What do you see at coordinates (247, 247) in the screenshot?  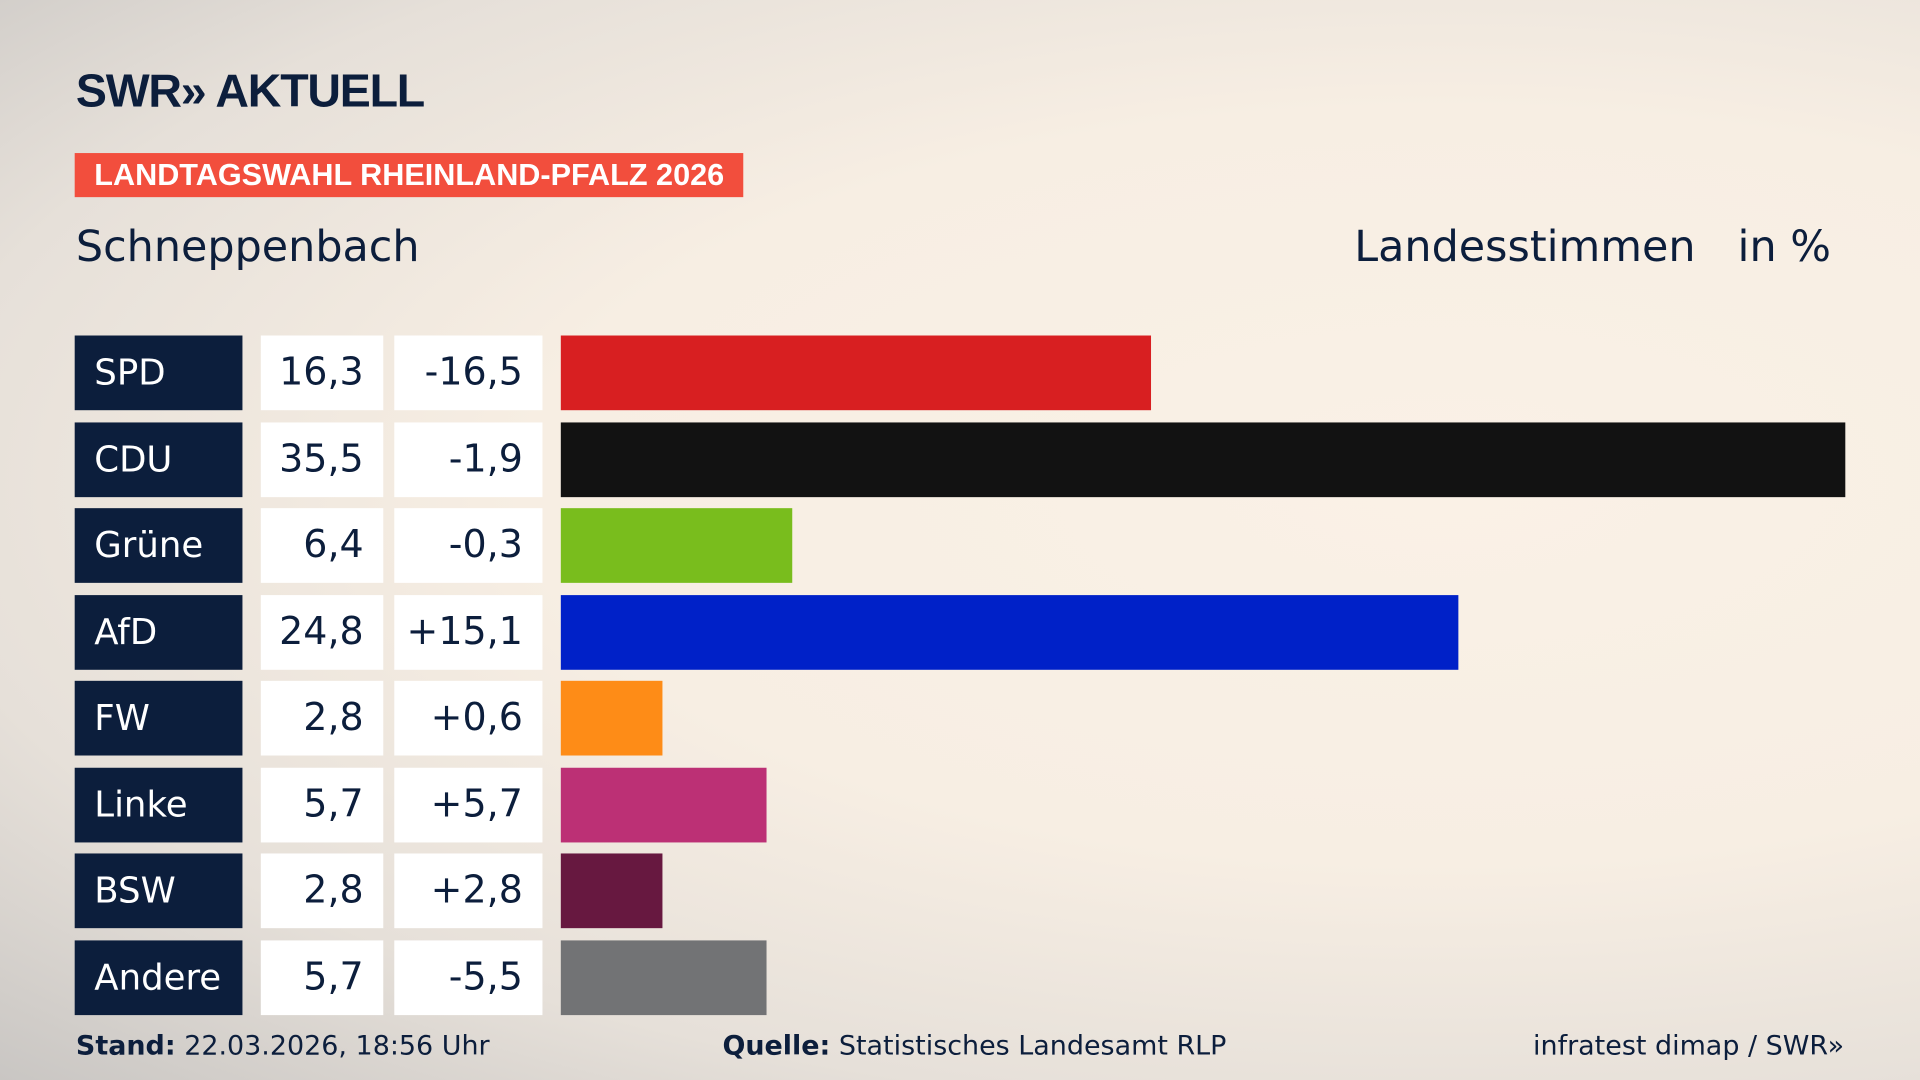 I see `place-title: Schneppenbach` at bounding box center [247, 247].